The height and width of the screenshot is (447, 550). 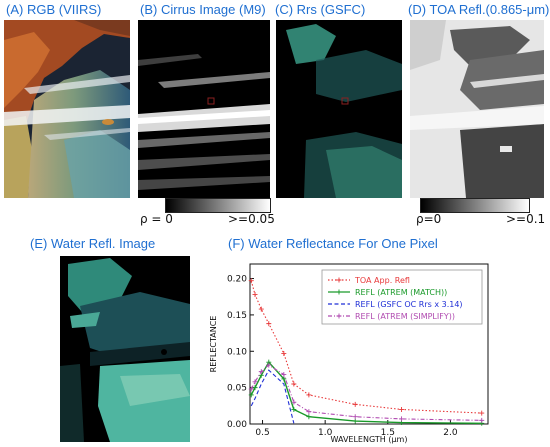 I want to click on panel-f-title: Water Reflectance For One Pixel, so click(x=343, y=243).